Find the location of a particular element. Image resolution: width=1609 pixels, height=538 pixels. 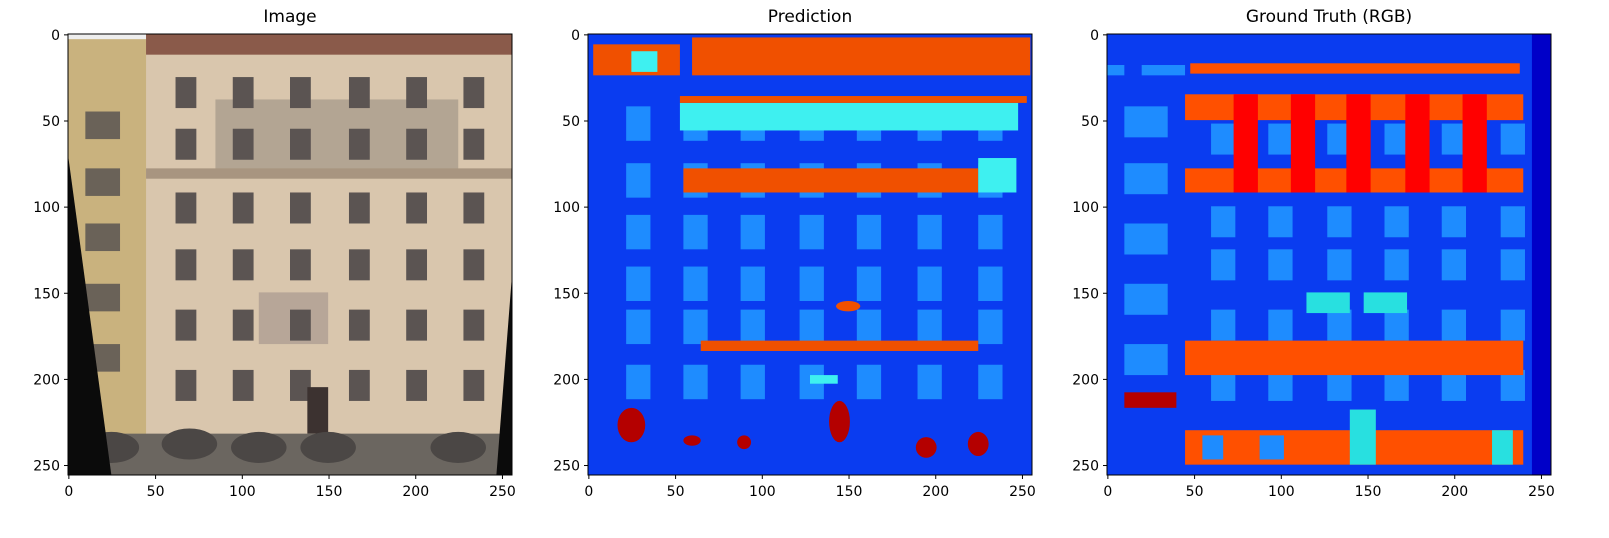

x-tick-label: 200 is located at coordinates (1454, 492).